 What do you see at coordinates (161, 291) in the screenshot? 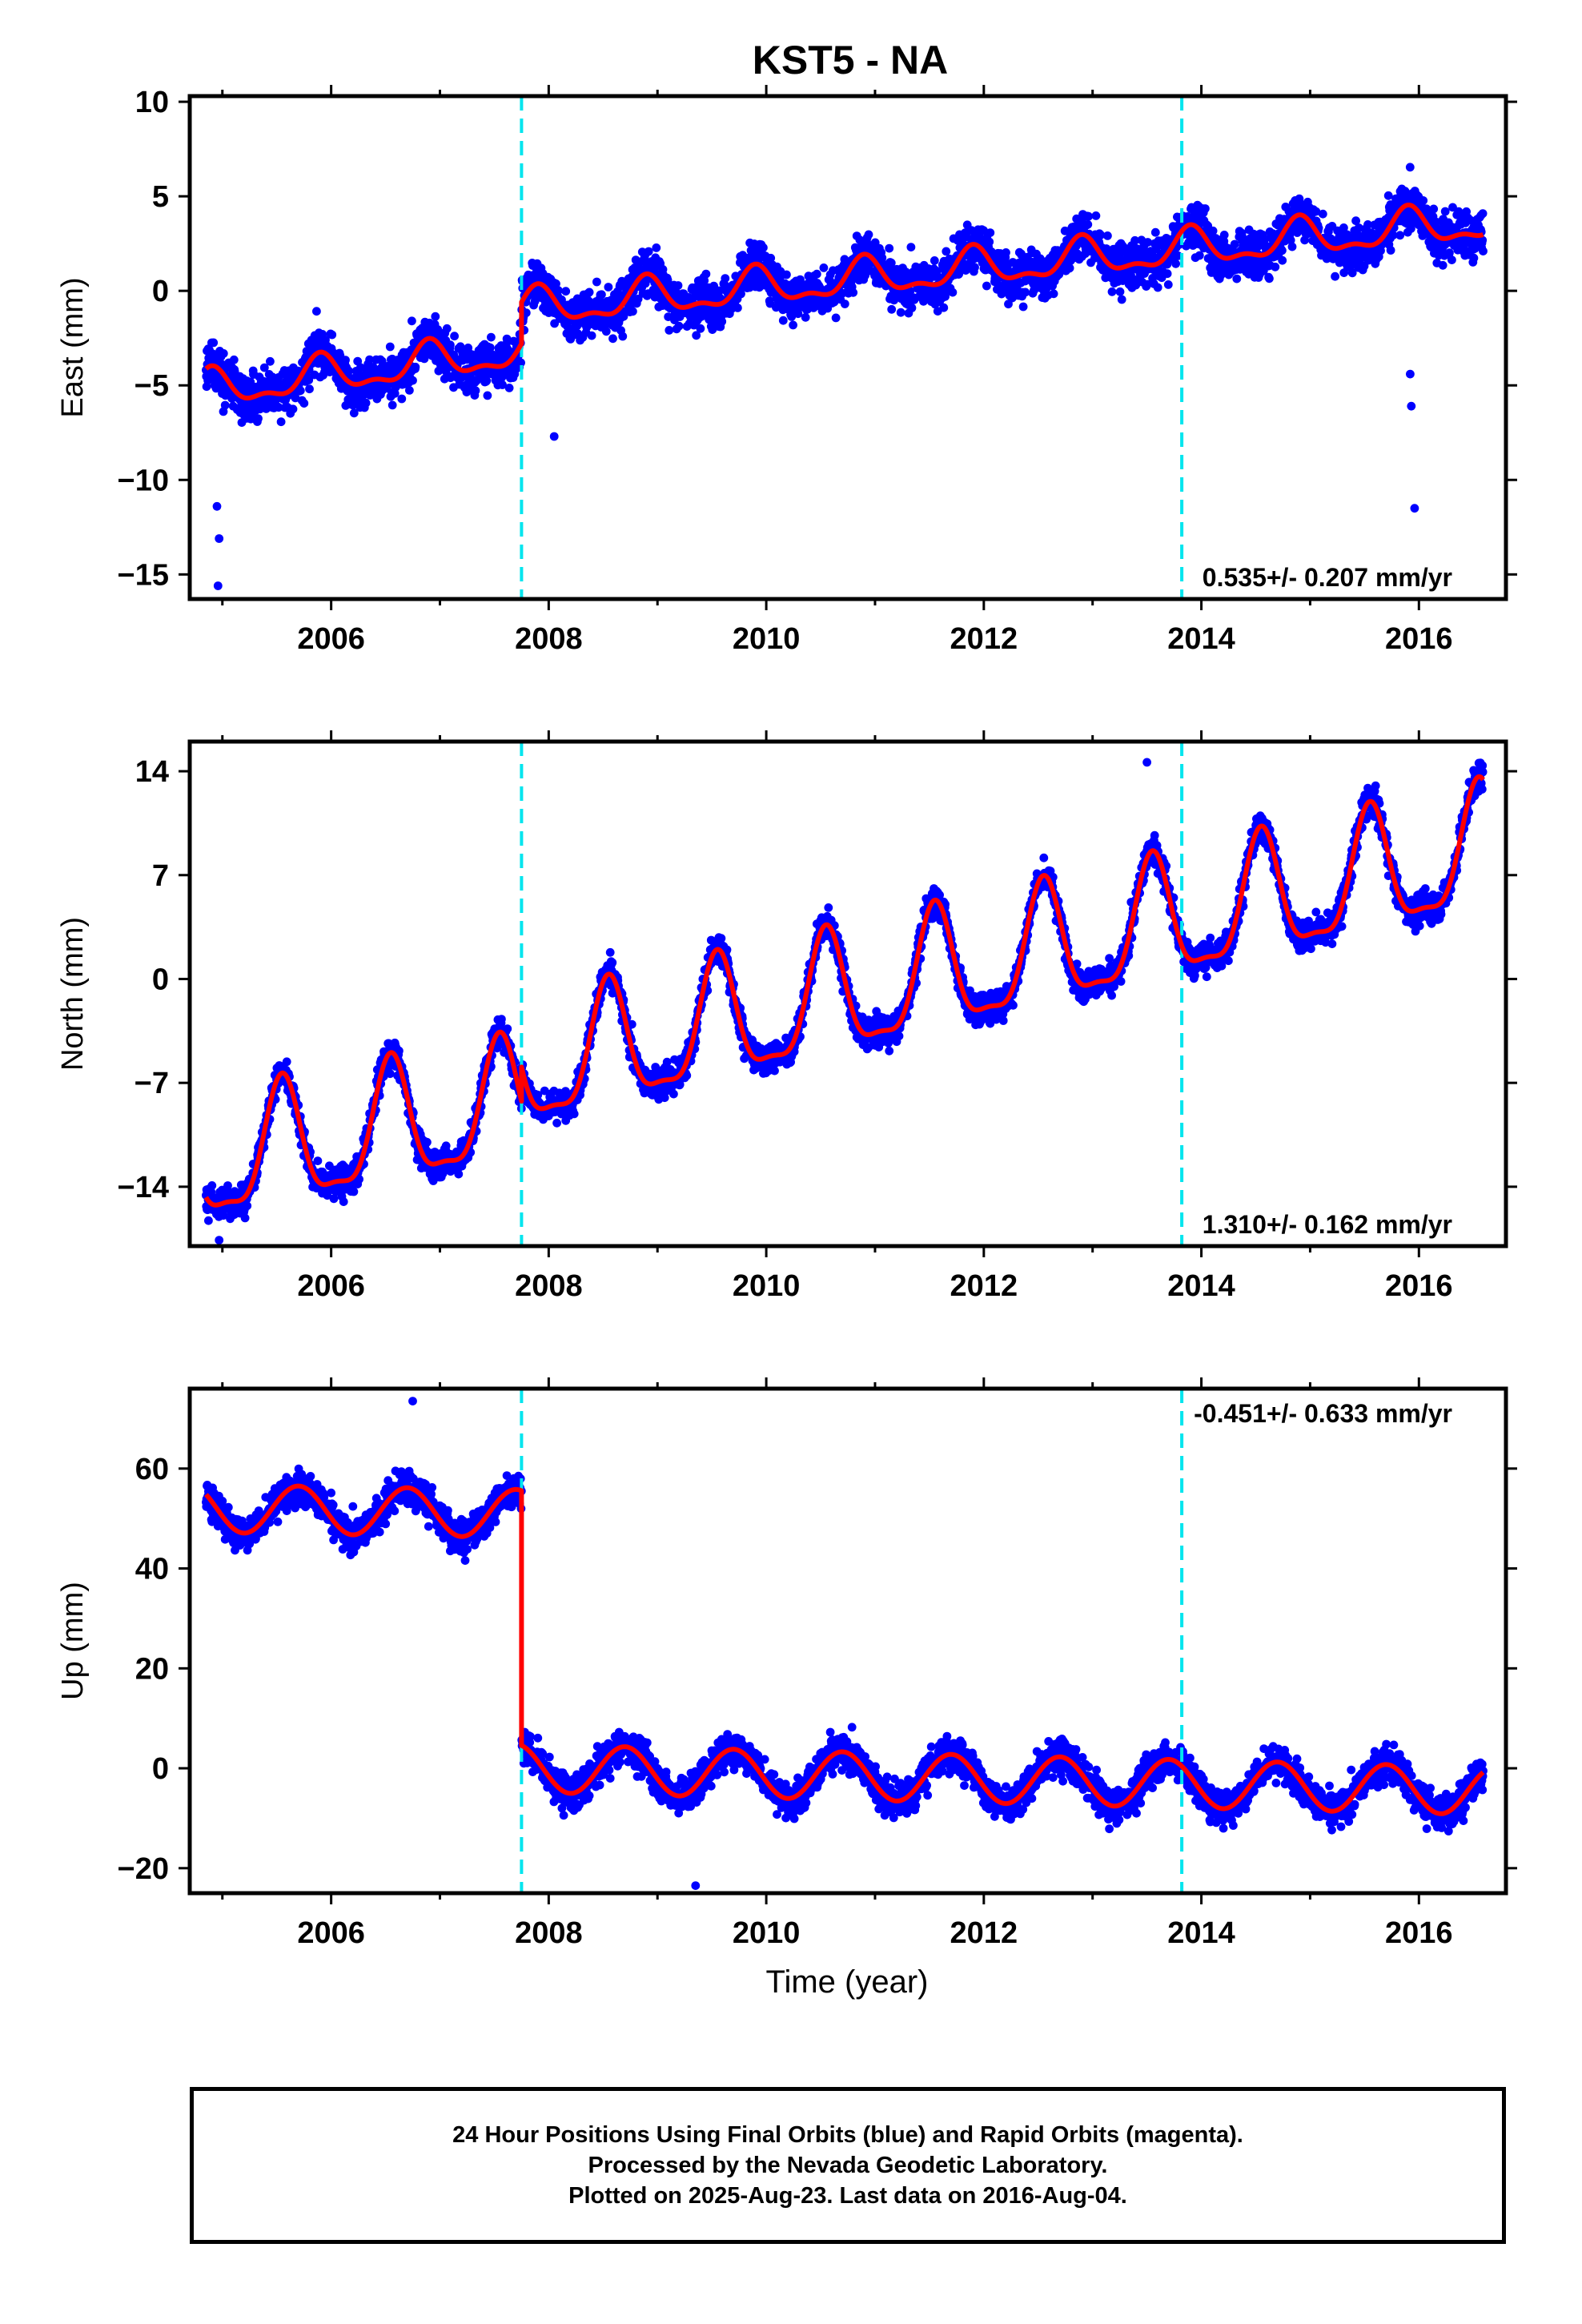
I see `east-y-tick-label: 0` at bounding box center [161, 291].